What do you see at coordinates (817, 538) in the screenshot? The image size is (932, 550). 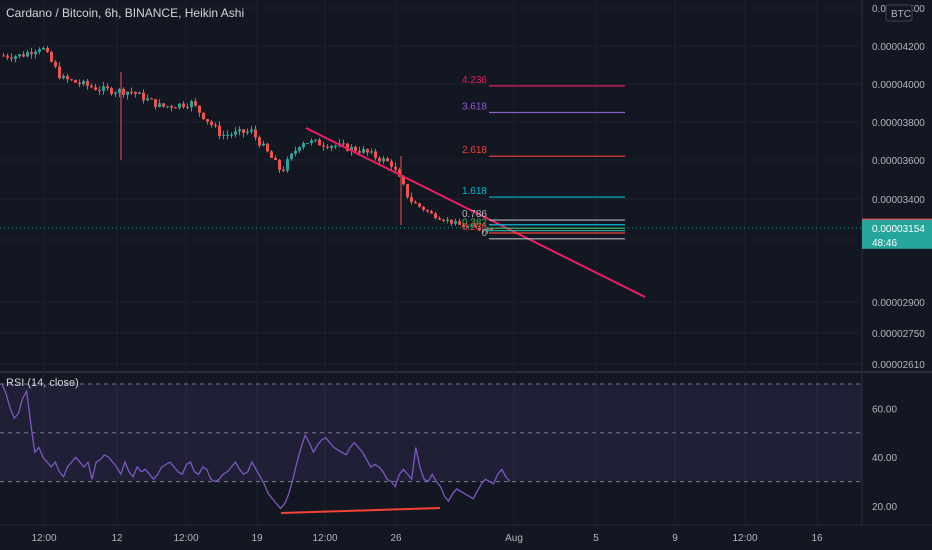 I see `time-tick-label: 16` at bounding box center [817, 538].